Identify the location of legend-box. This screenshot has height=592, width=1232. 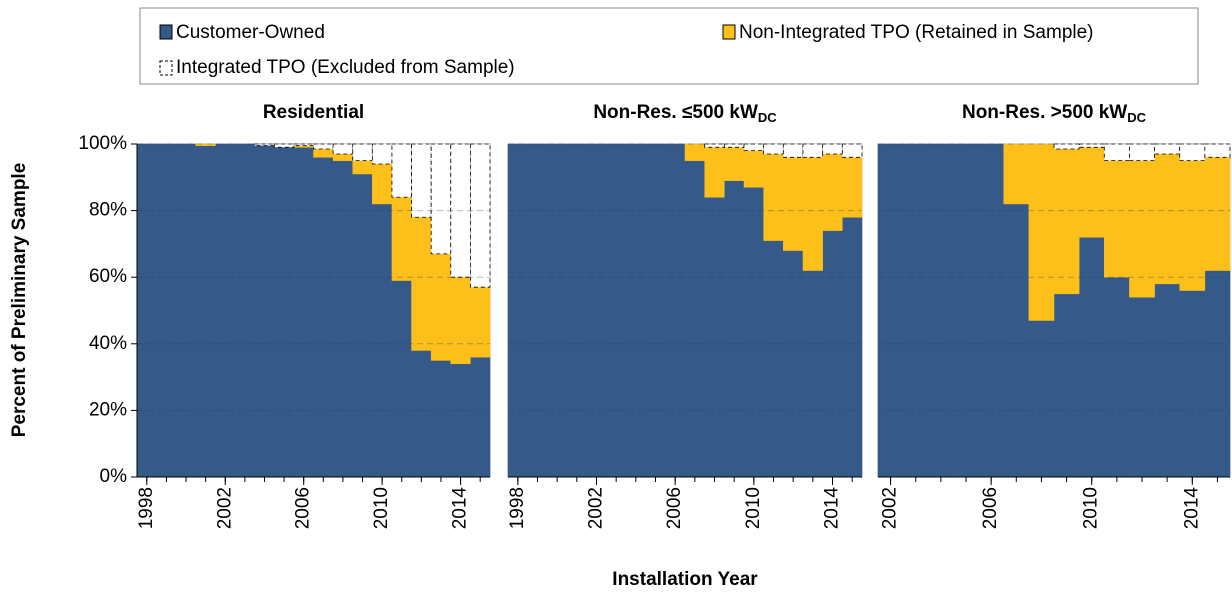
(669, 46).